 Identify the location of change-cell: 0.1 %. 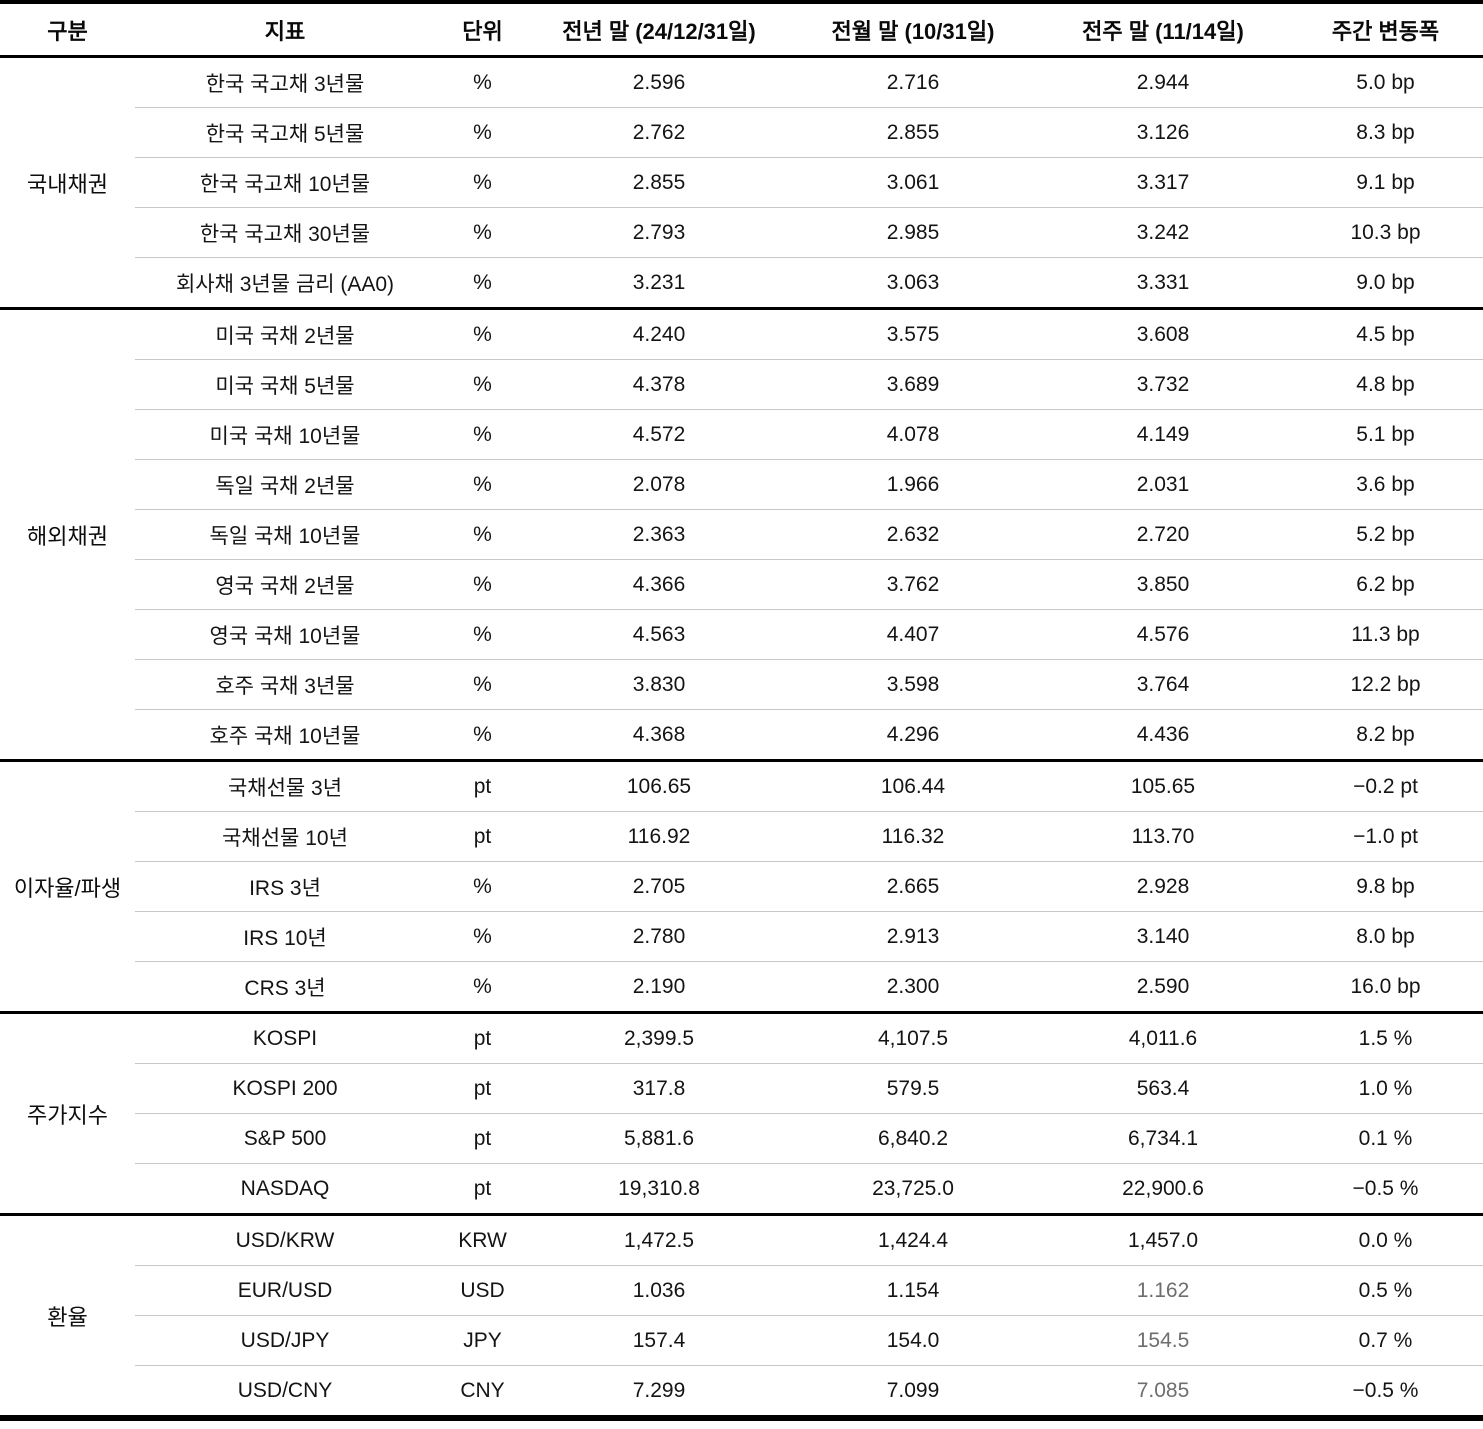
(1385, 1138).